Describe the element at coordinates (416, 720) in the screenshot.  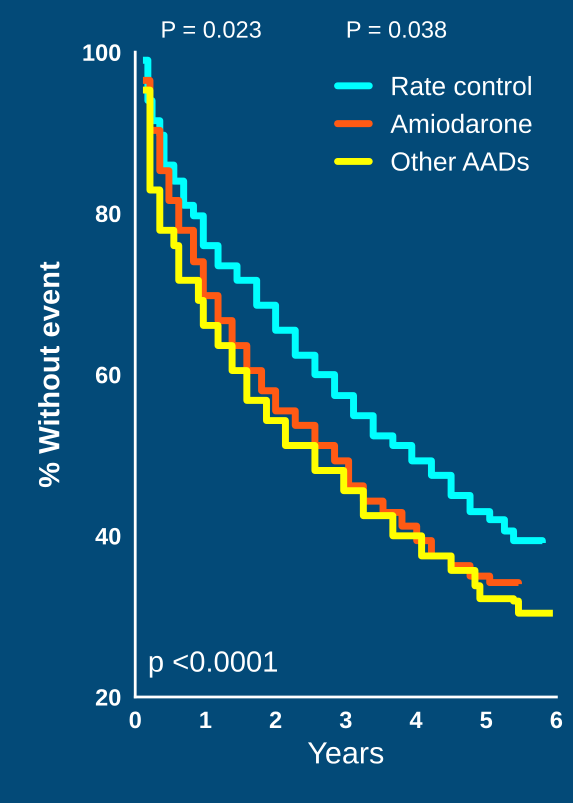
I see `x-tick-label: 4` at that location.